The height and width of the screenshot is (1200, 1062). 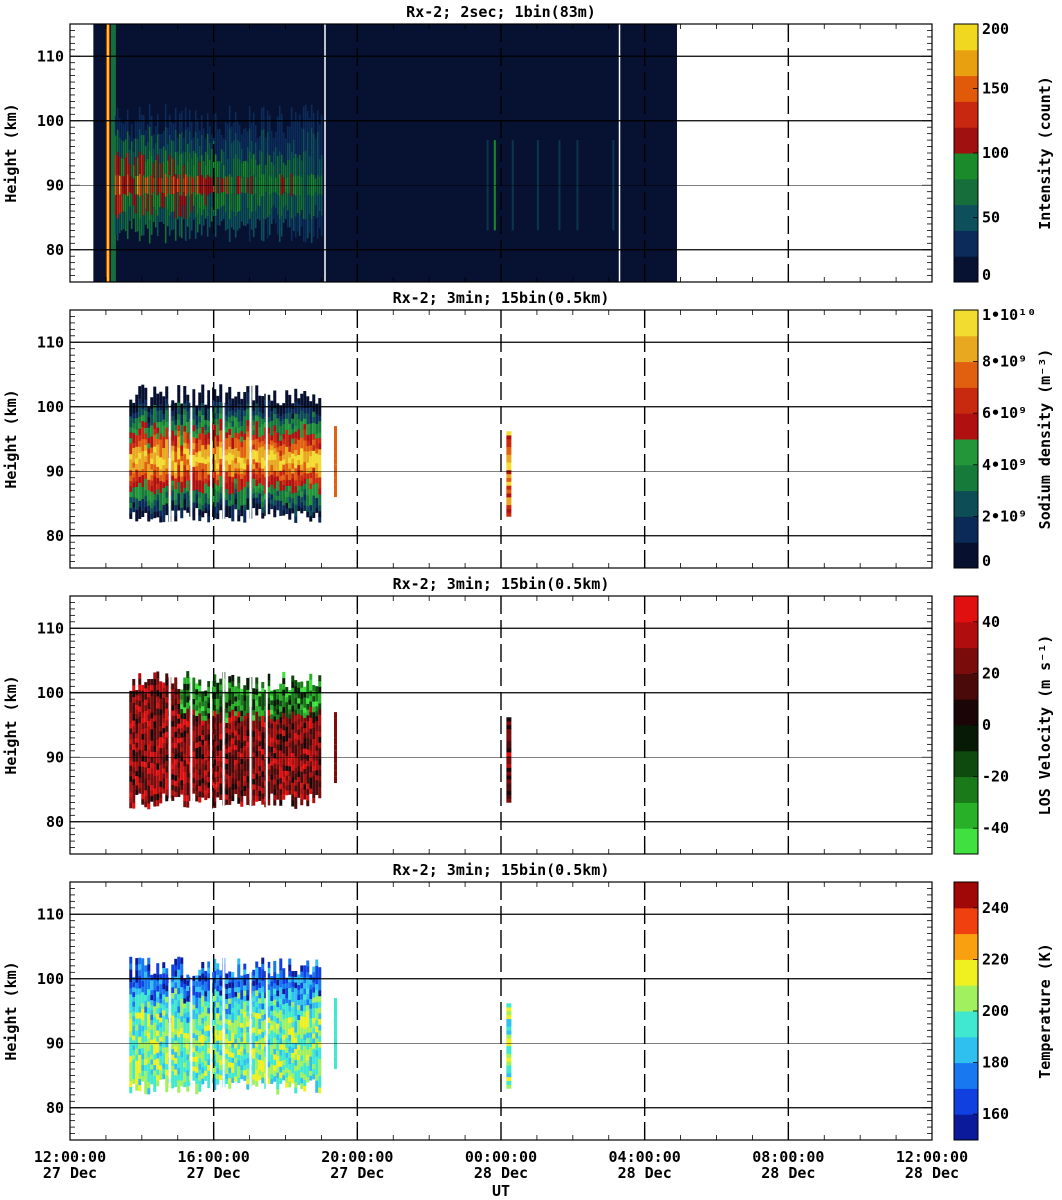 What do you see at coordinates (214, 1157) in the screenshot?
I see `x-tick-label-time: 16:00:00` at bounding box center [214, 1157].